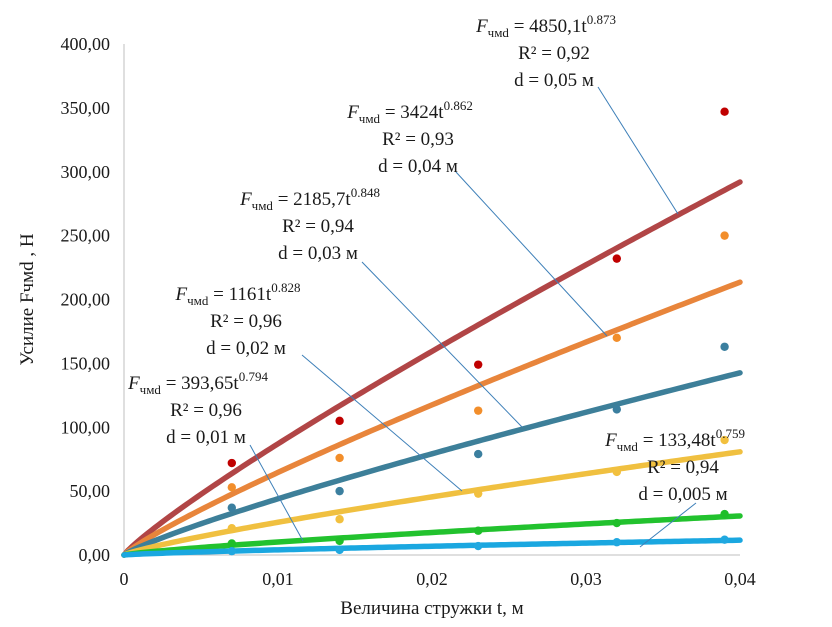 Image resolution: width=832 pixels, height=627 pixels. I want to click on annotation-diameter: d = 0,005 м, so click(682, 494).